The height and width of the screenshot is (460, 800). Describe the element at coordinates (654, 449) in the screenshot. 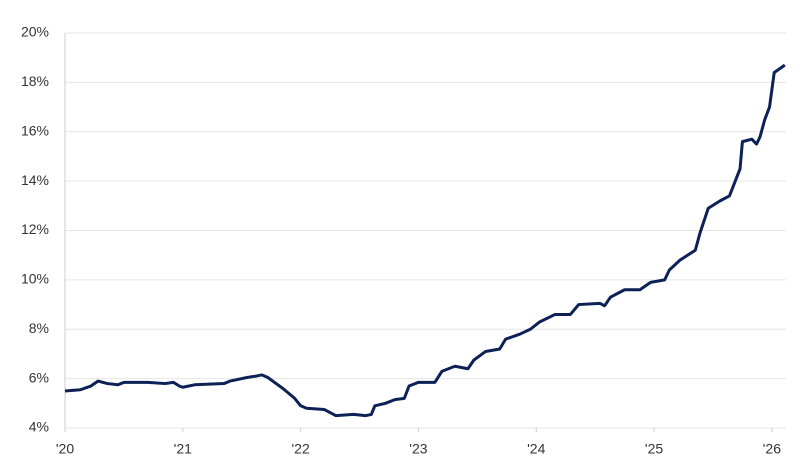

I see `x-tick-label: '25` at that location.